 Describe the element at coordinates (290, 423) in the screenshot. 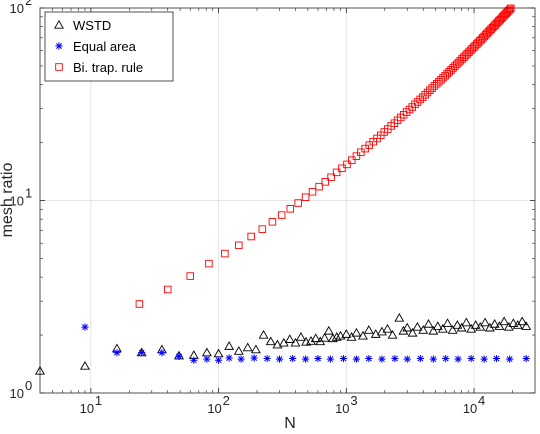

I see `x-axis-label: N` at that location.